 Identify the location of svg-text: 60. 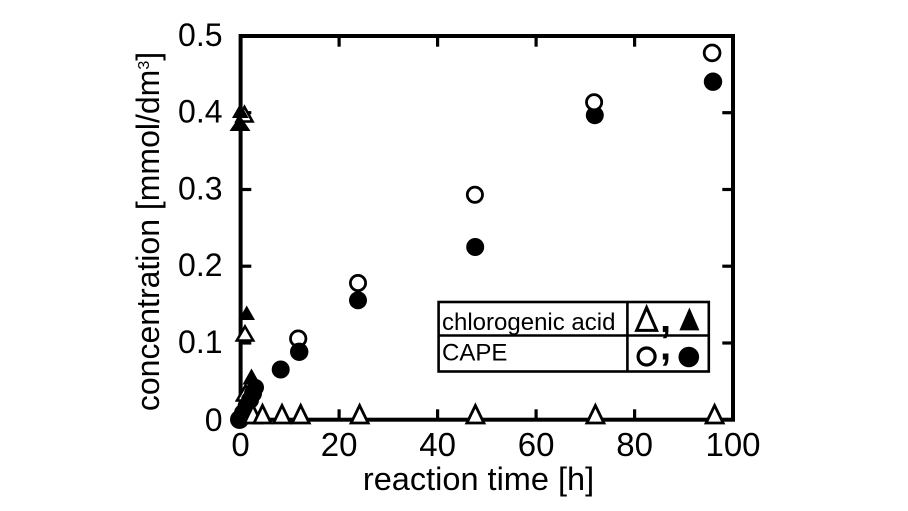
(536, 444).